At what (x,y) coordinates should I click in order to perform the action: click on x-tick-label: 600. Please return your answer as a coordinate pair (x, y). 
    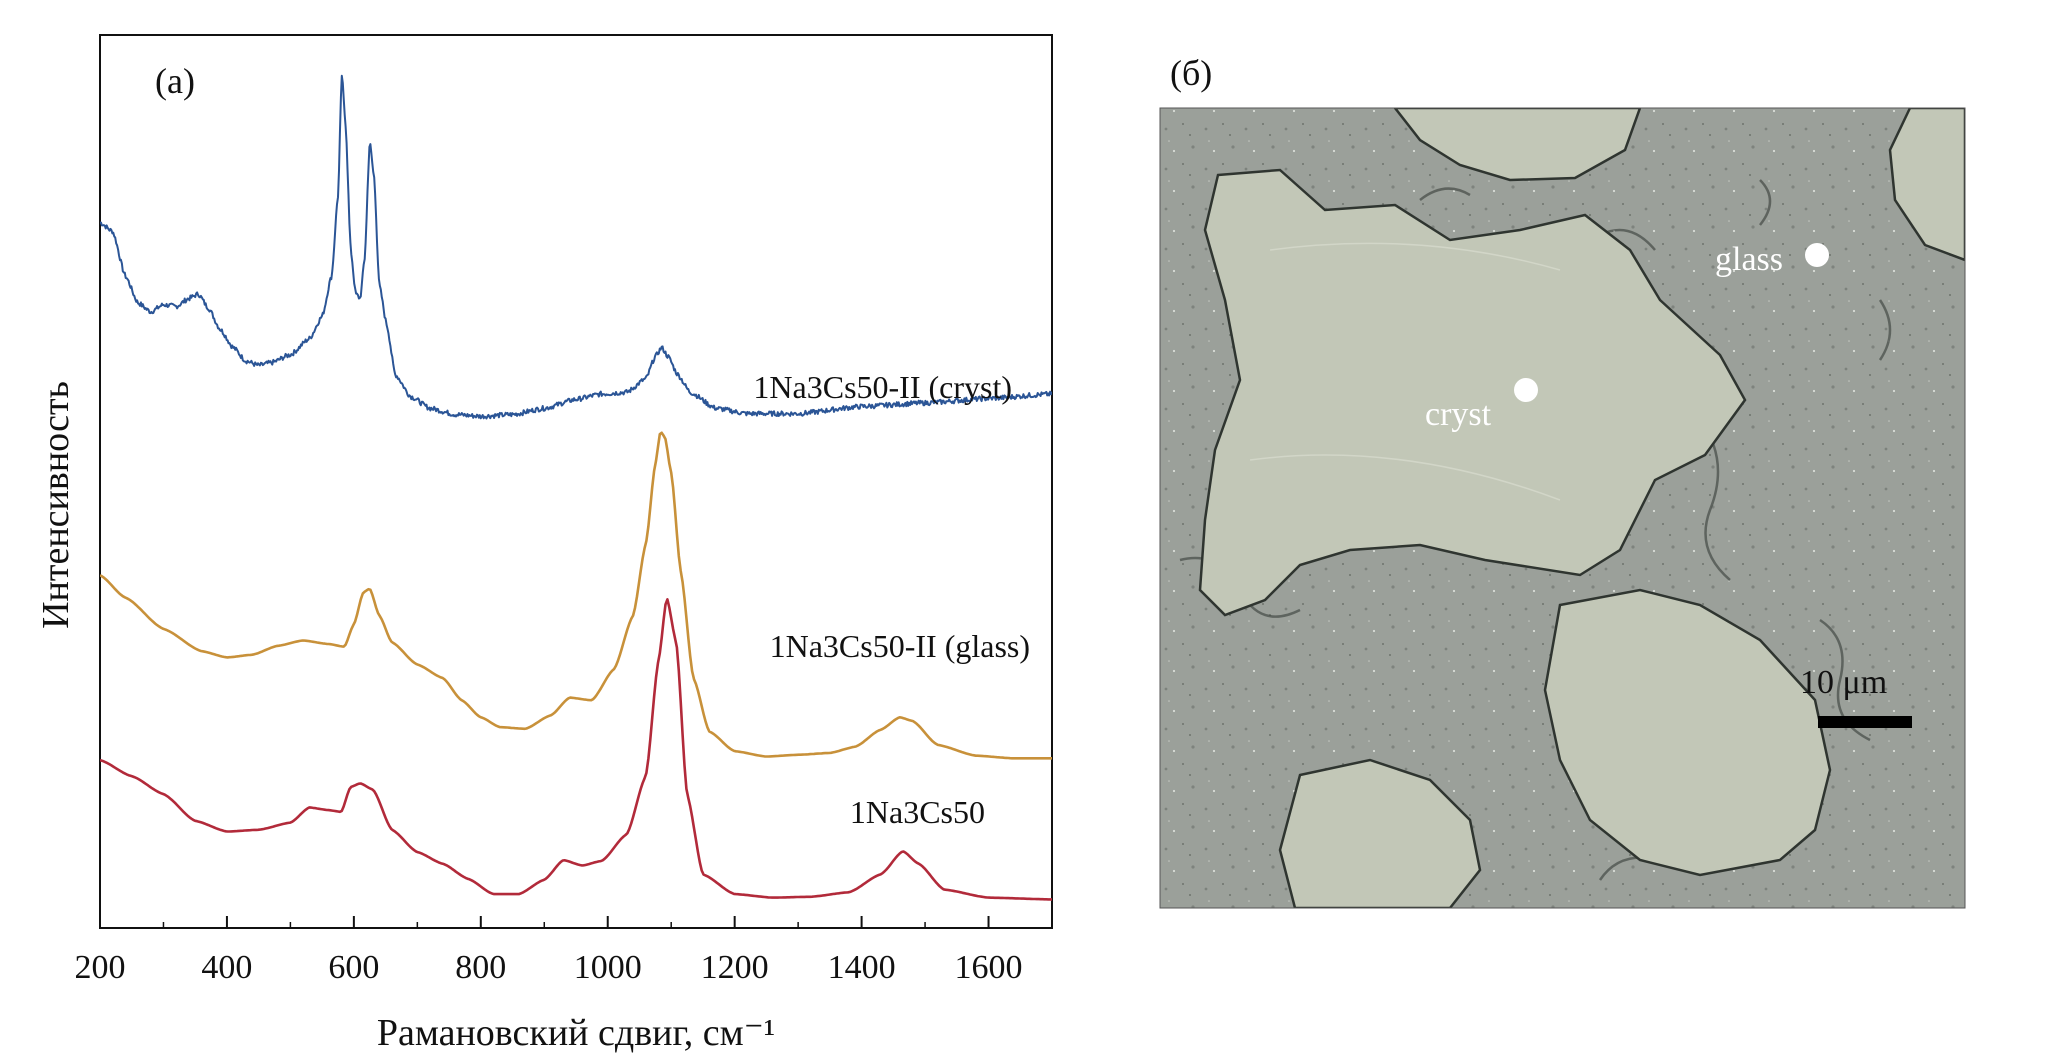
    Looking at the image, I should click on (353, 967).